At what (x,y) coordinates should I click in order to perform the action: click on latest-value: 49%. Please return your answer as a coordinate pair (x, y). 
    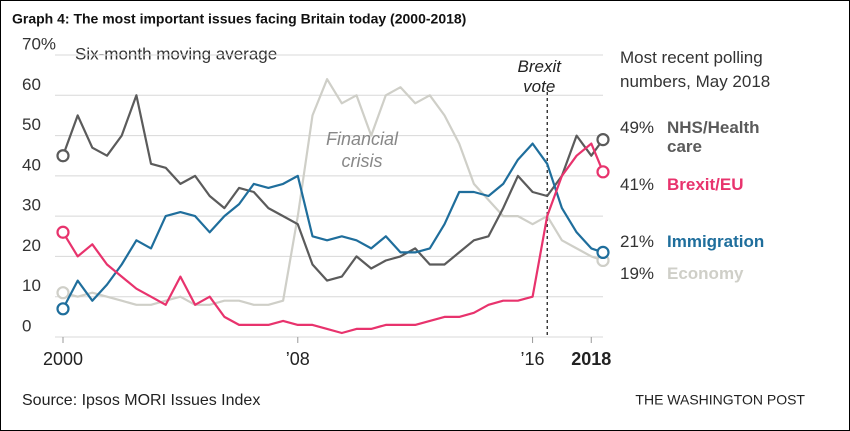
    Looking at the image, I should click on (637, 127).